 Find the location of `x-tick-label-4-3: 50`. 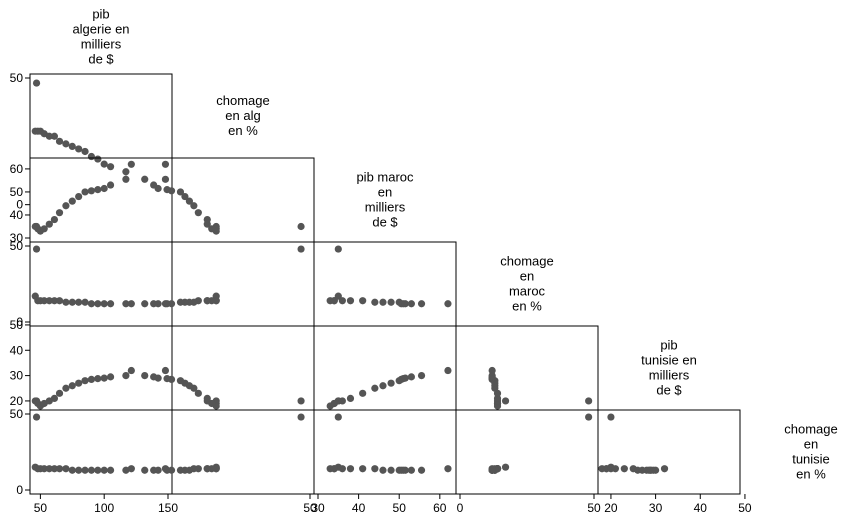

x-tick-label-4-3: 50 is located at coordinates (745, 508).